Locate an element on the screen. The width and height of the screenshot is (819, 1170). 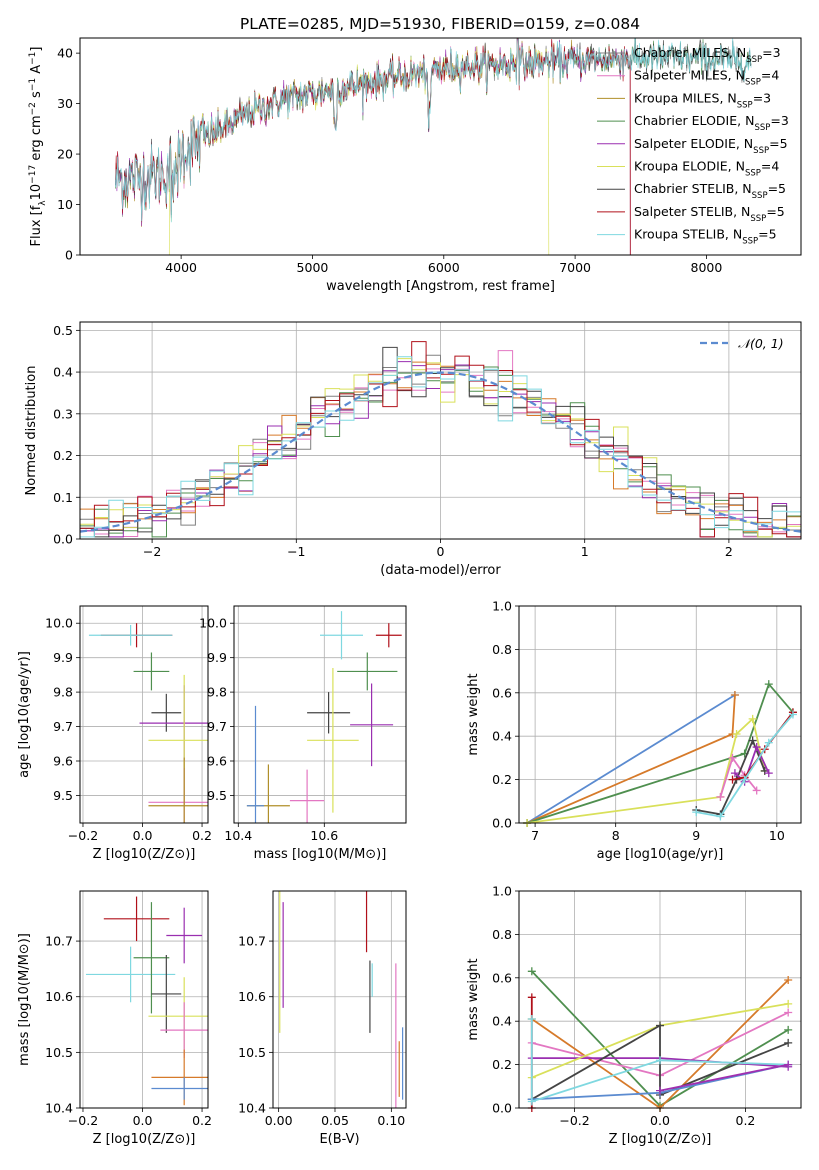
legend-entry: Chabrier STELIB, NSSP=5 is located at coordinates (710, 191).